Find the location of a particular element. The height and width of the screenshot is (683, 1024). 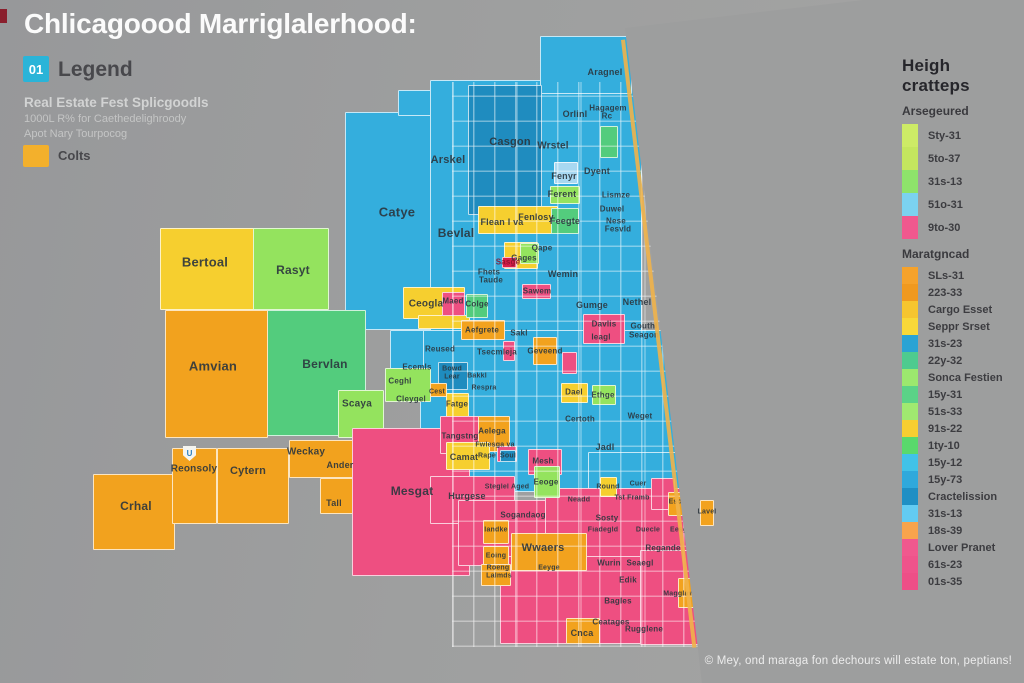

map-region-label: Sakl is located at coordinates (519, 333).